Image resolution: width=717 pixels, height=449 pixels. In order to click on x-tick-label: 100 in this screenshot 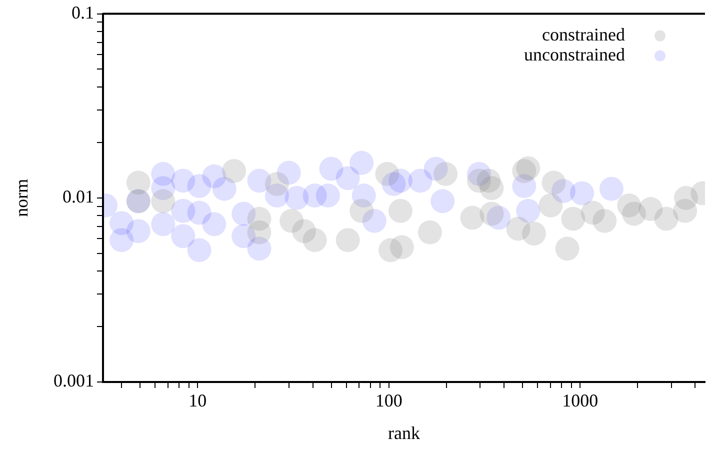, I will do `click(388, 400)`.